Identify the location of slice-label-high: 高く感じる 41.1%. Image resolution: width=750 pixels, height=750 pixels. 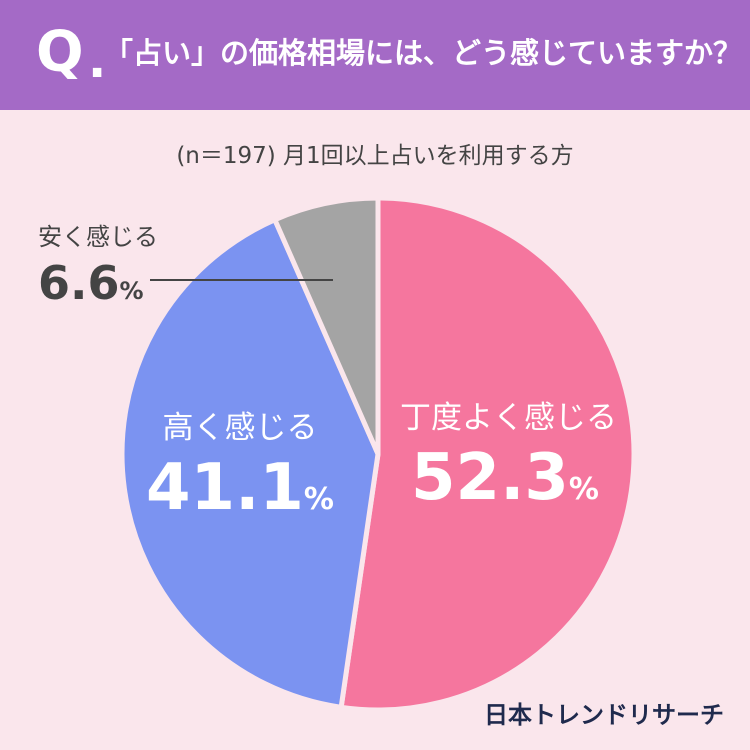
(240, 468).